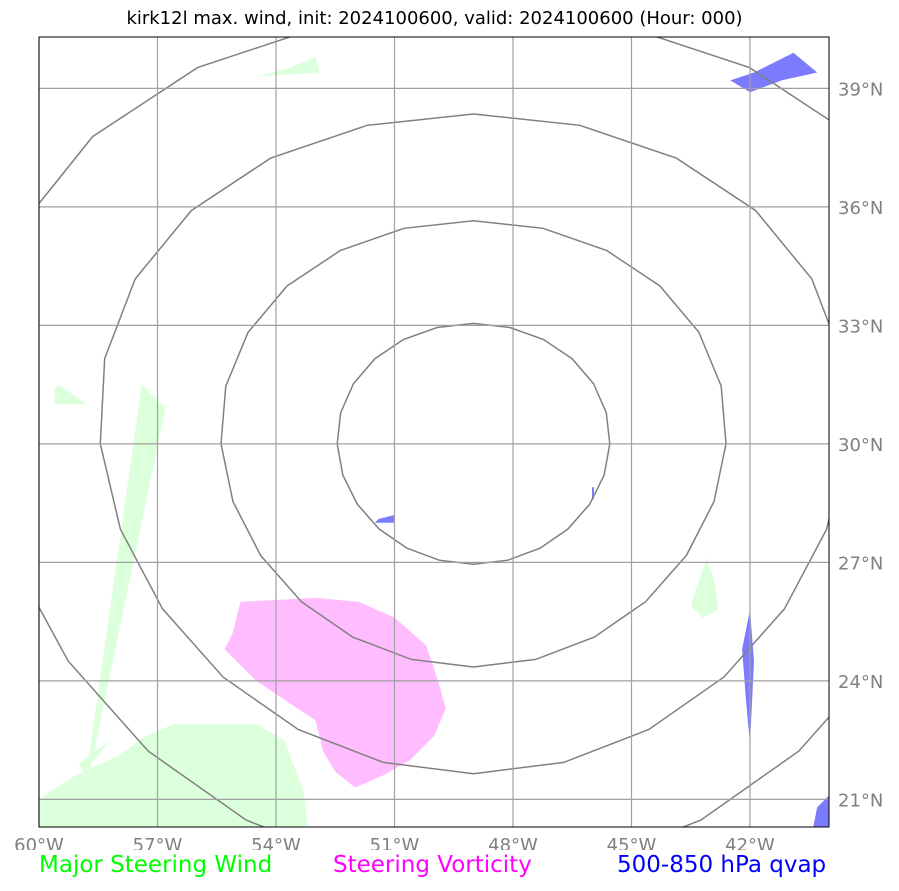 Image resolution: width=899 pixels, height=891 pixels. Describe the element at coordinates (39, 842) in the screenshot. I see `x-tick-label: 60°W` at that location.